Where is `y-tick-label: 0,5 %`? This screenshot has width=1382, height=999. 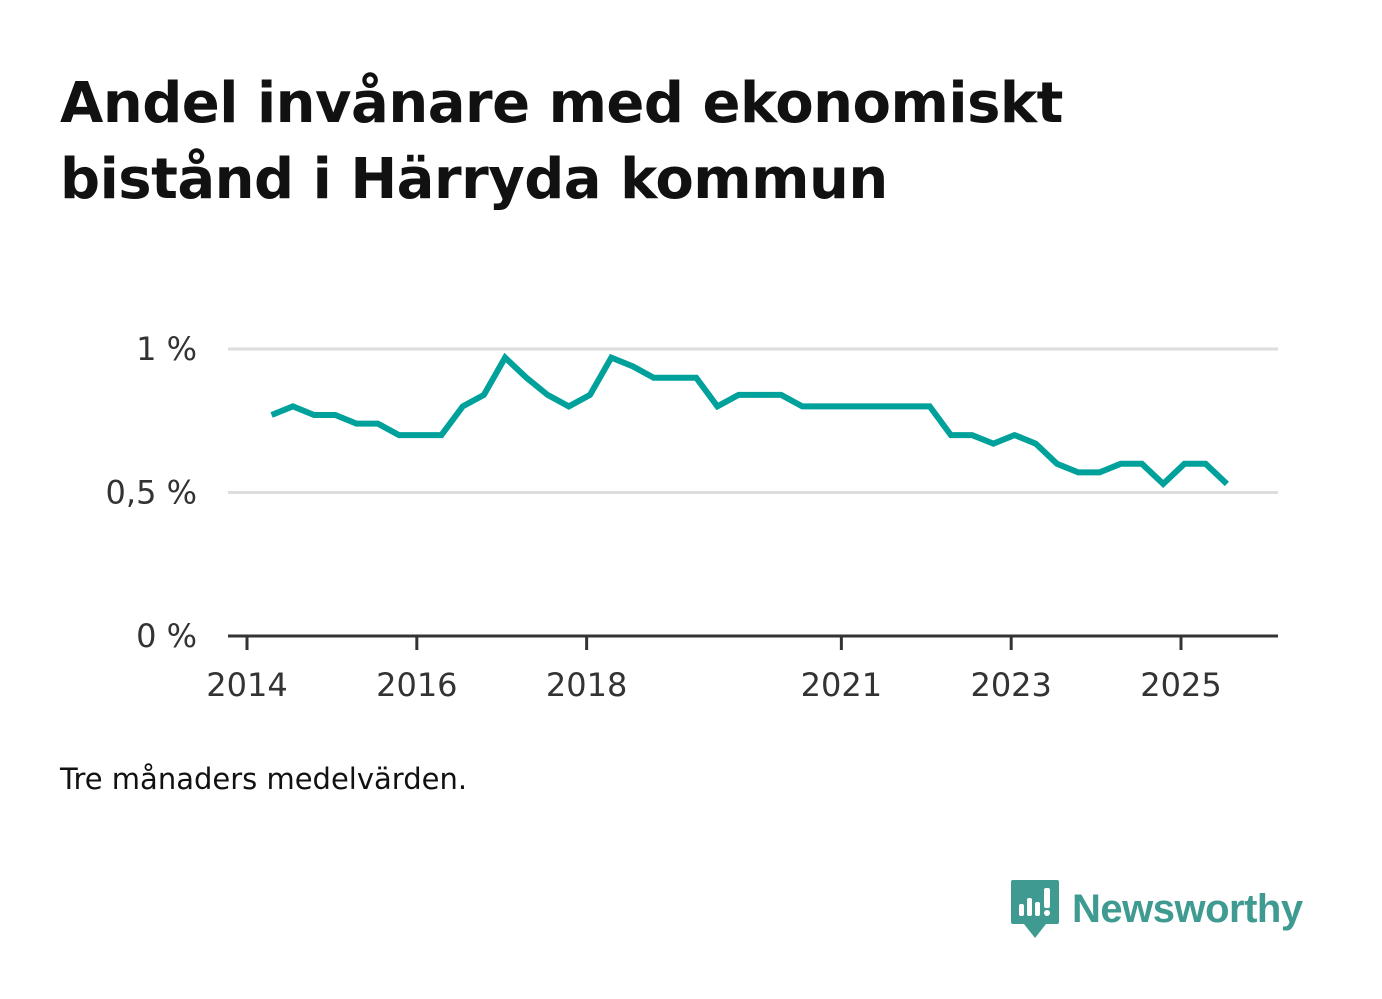
y-tick-label: 0,5 % is located at coordinates (151, 493).